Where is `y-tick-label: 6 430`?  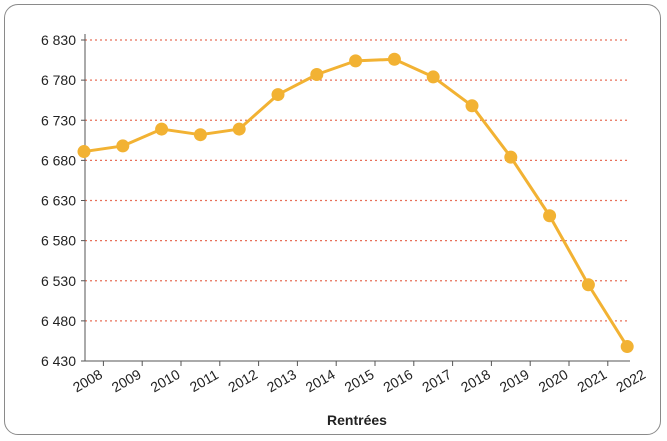 y-tick-label: 6 430 is located at coordinates (58, 361).